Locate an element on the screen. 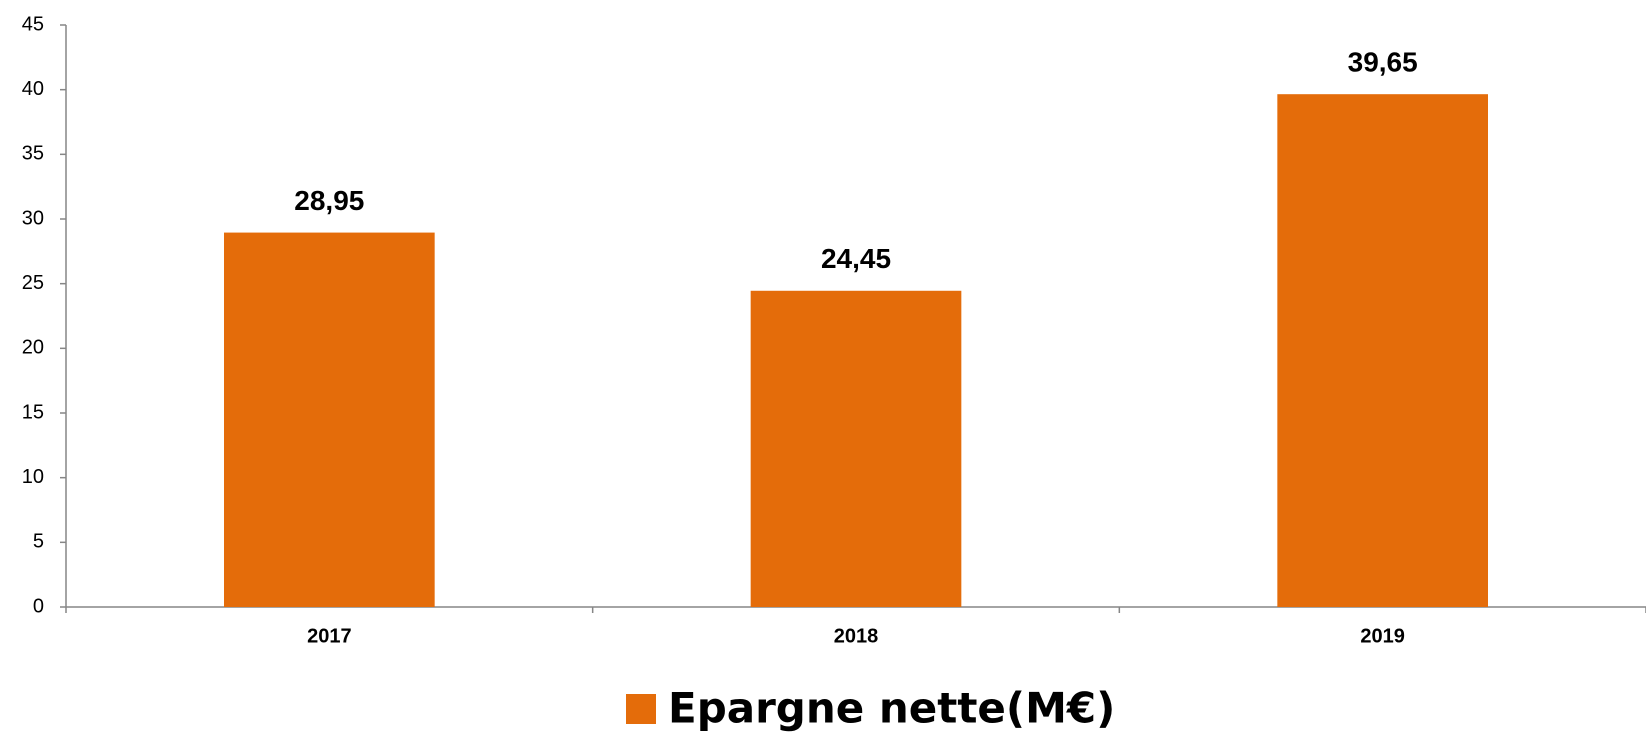 The width and height of the screenshot is (1646, 733). y-tick-label: 20 is located at coordinates (33, 348).